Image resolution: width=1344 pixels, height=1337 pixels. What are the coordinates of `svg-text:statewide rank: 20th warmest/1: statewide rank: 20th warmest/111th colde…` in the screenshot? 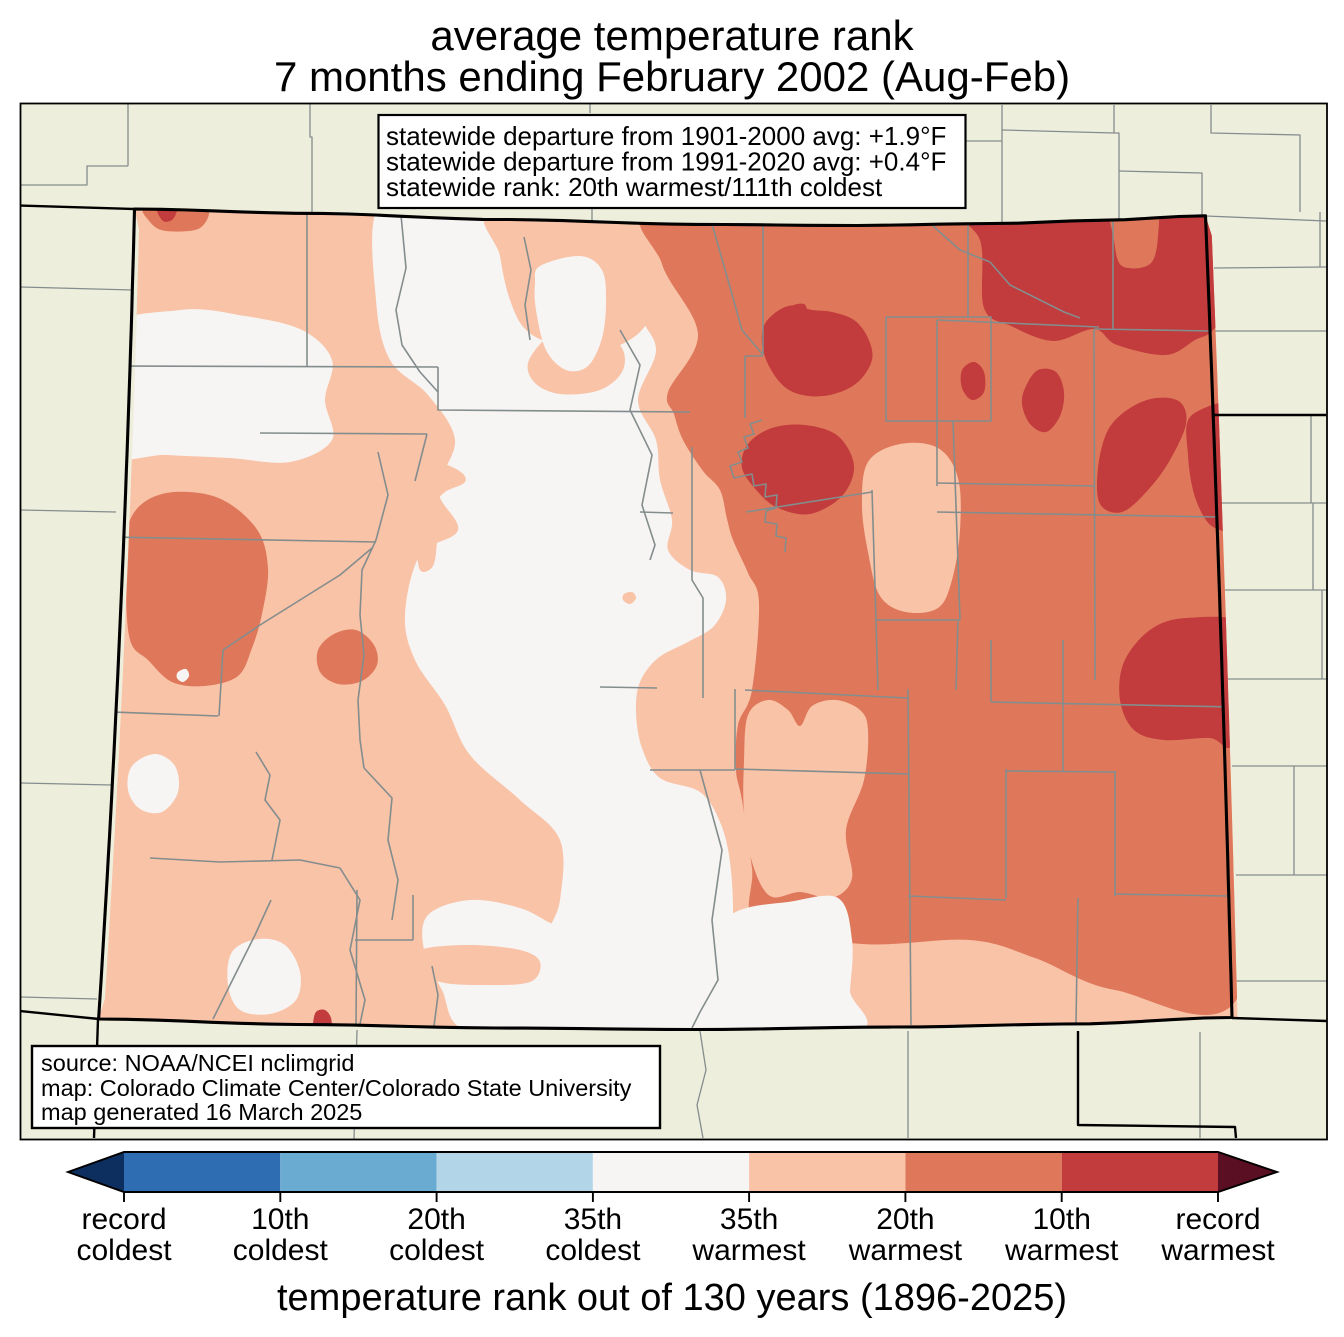 It's located at (634, 187).